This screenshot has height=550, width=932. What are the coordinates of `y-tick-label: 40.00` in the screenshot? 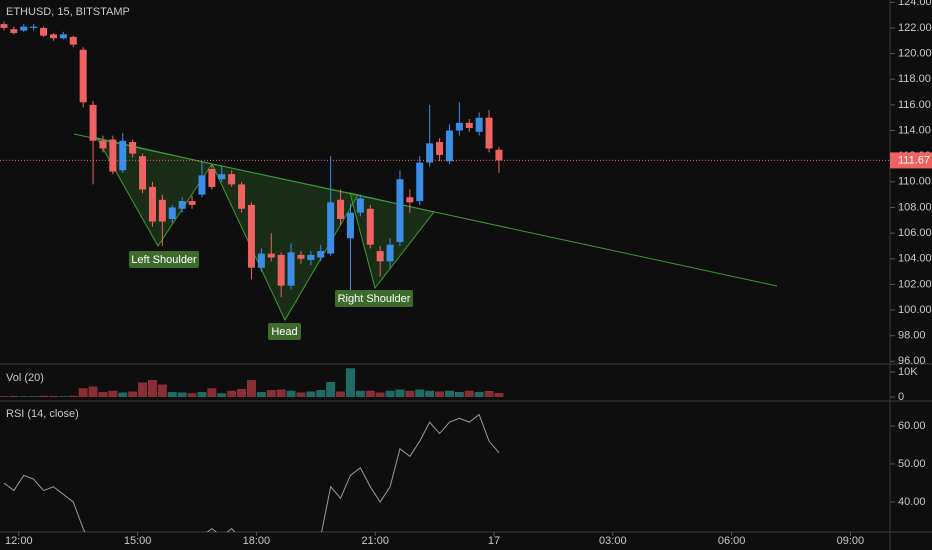 It's located at (912, 502).